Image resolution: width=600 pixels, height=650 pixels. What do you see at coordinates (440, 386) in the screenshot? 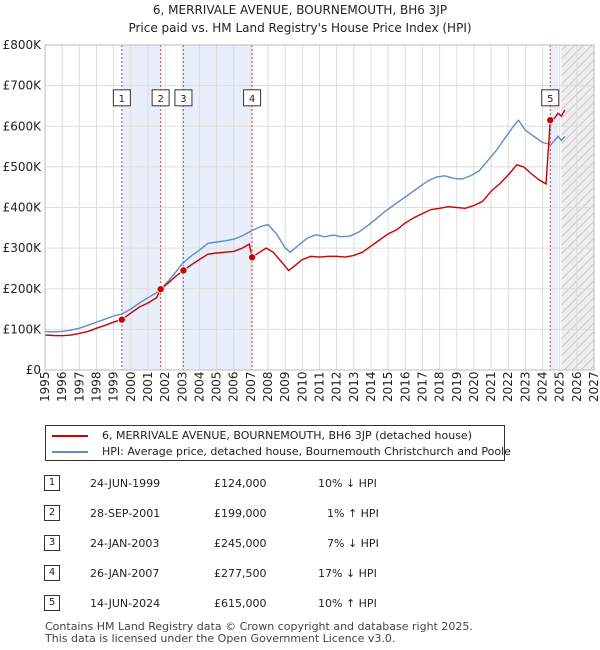
I see `x-tick-label: 2018` at bounding box center [440, 386].